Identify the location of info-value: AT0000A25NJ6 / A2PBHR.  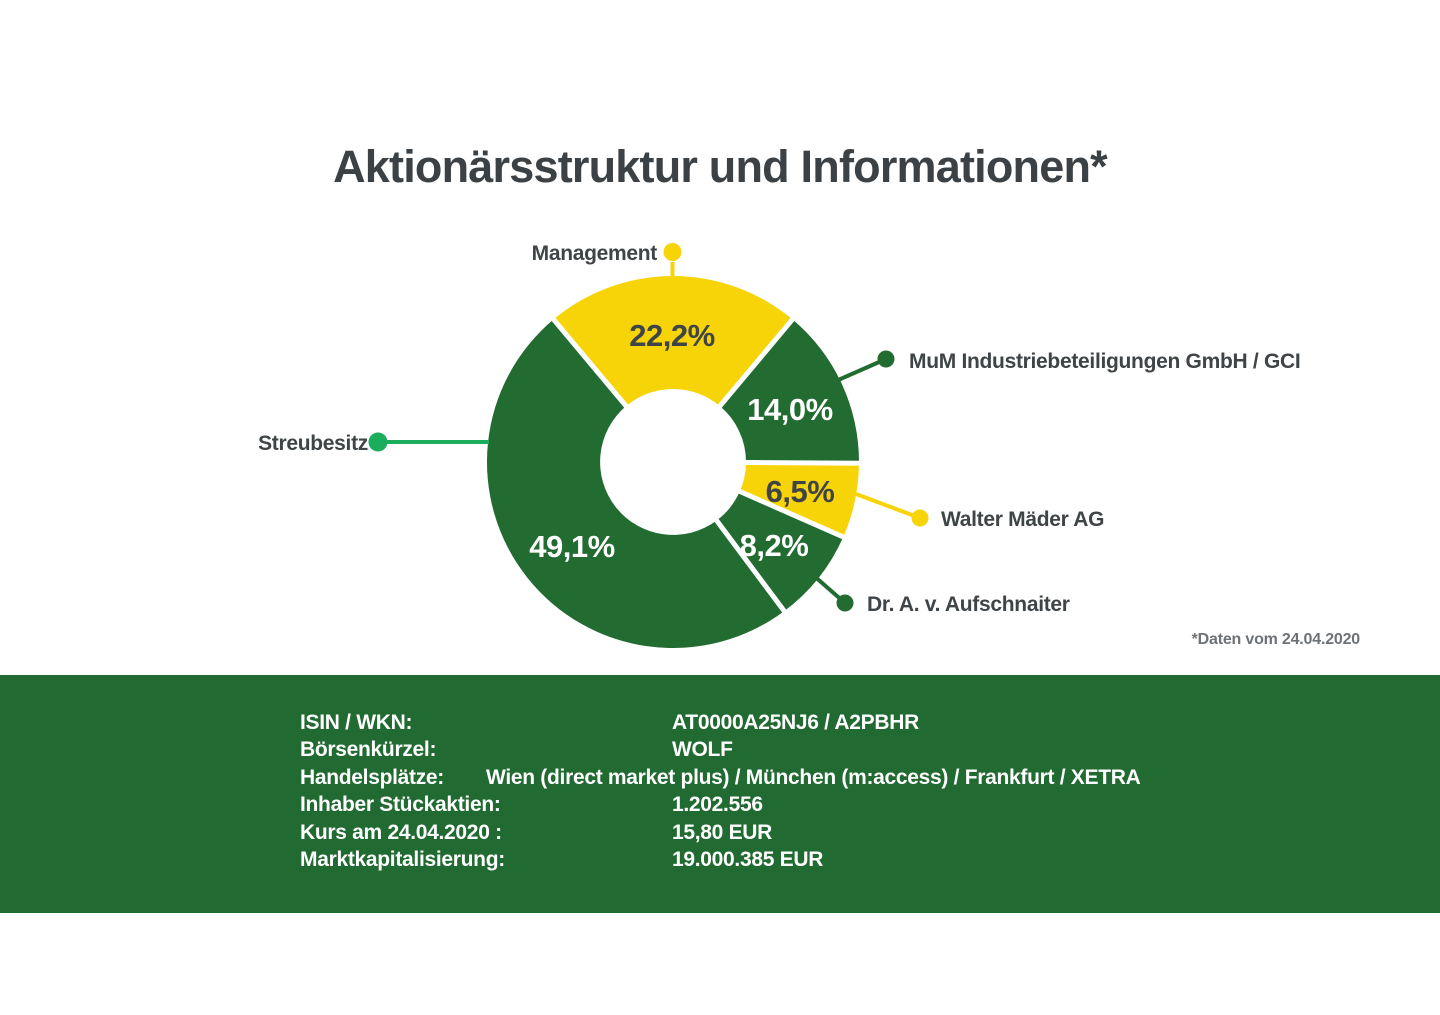
(795, 722).